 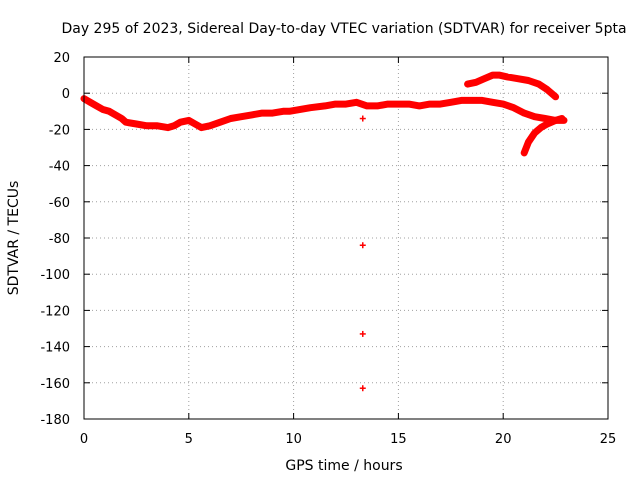 I want to click on y-tick-label: -180, so click(x=55, y=420).